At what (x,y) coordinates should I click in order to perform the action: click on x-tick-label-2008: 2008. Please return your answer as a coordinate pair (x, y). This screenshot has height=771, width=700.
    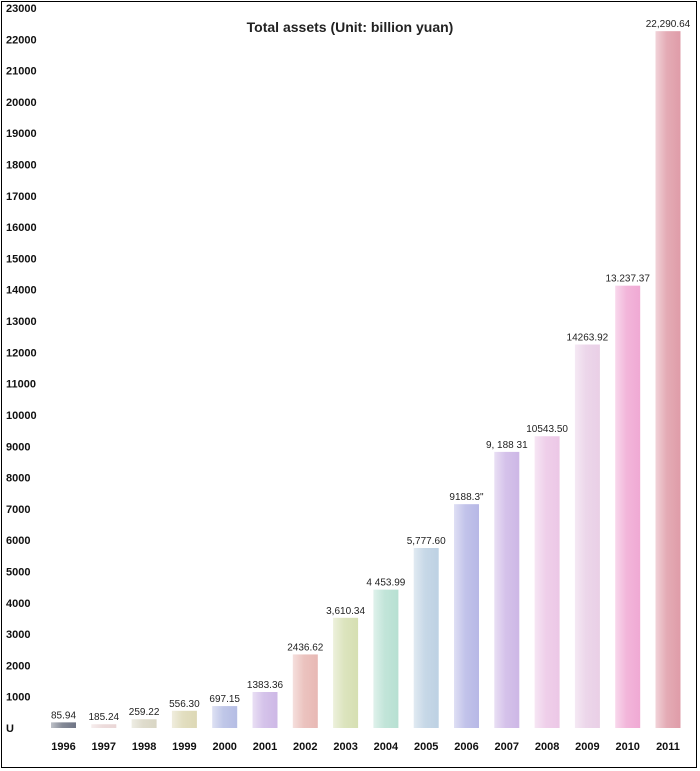
    Looking at the image, I should click on (547, 747).